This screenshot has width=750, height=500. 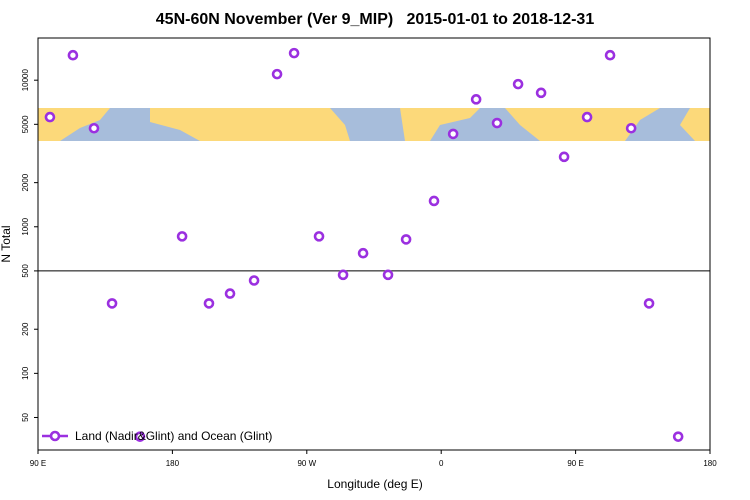 What do you see at coordinates (25, 329) in the screenshot?
I see `y-tick-label: 200` at bounding box center [25, 329].